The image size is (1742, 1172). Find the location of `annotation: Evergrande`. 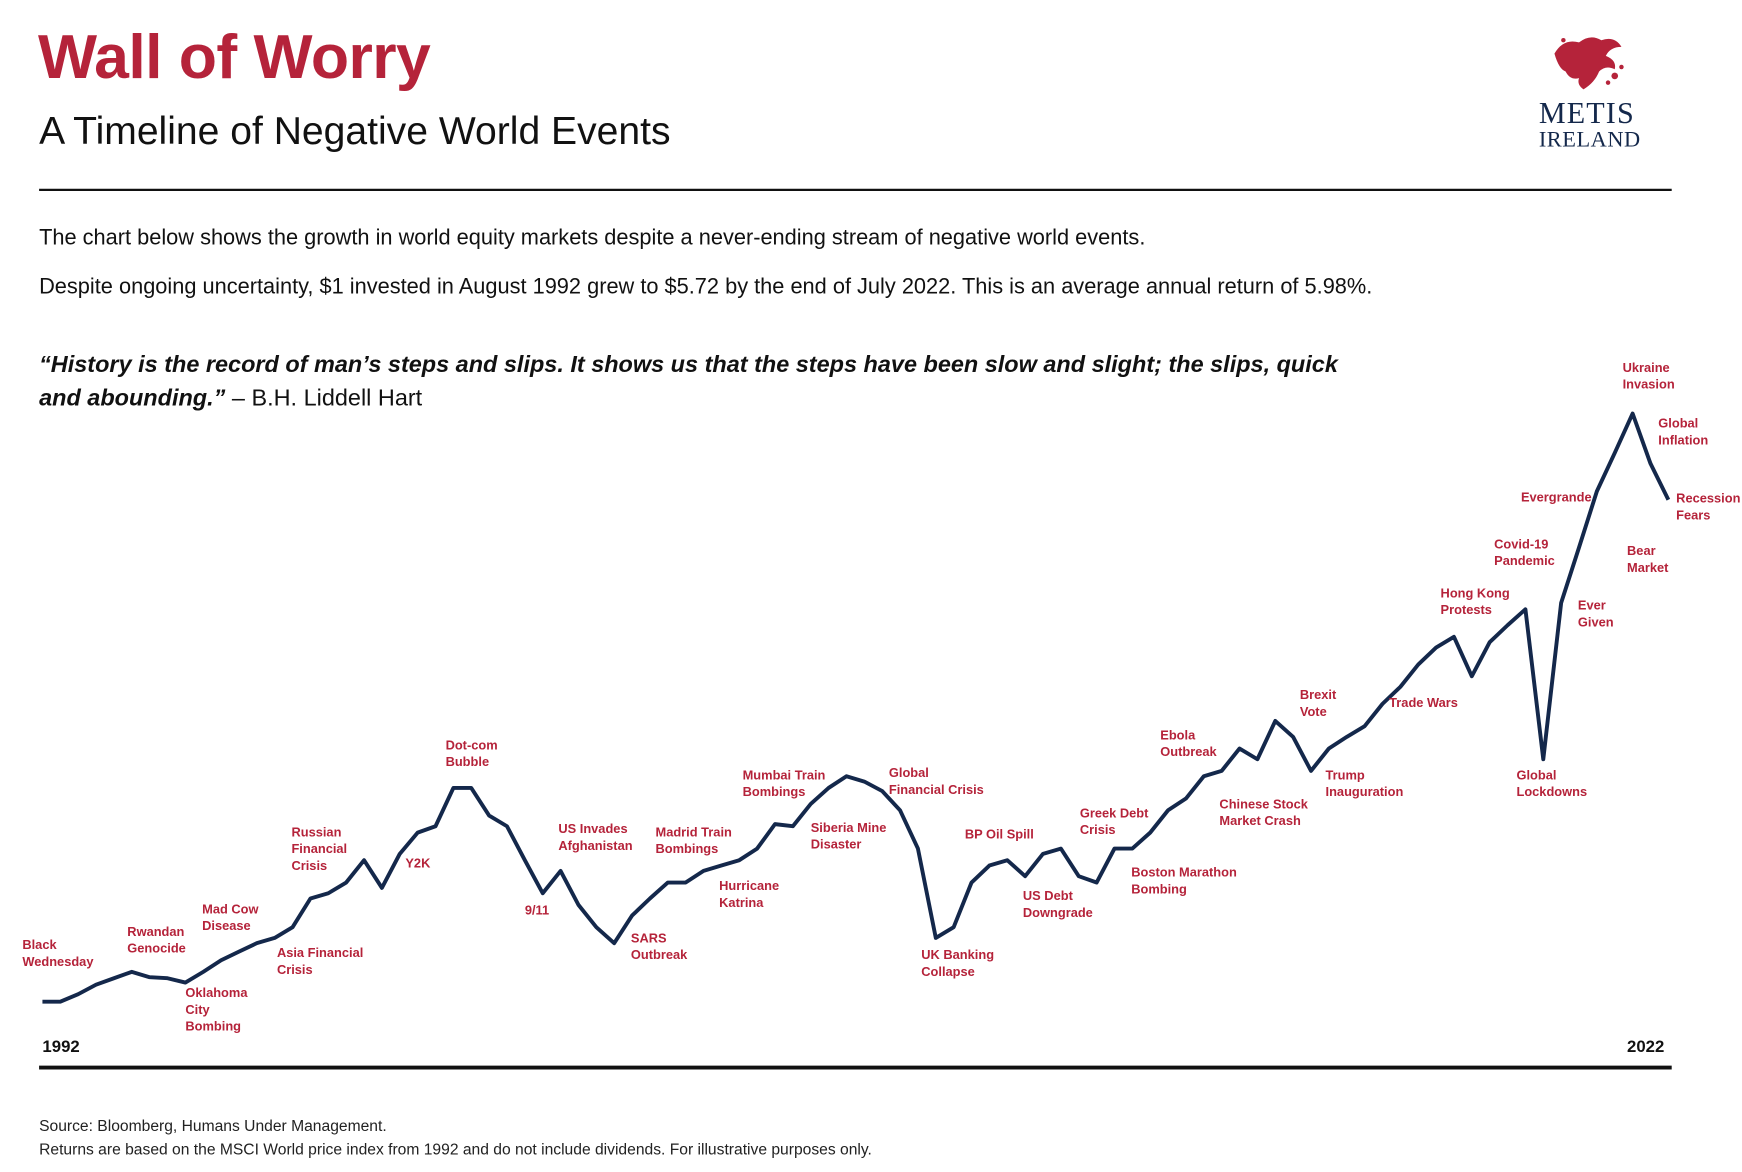

annotation: Evergrande is located at coordinates (1556, 498).